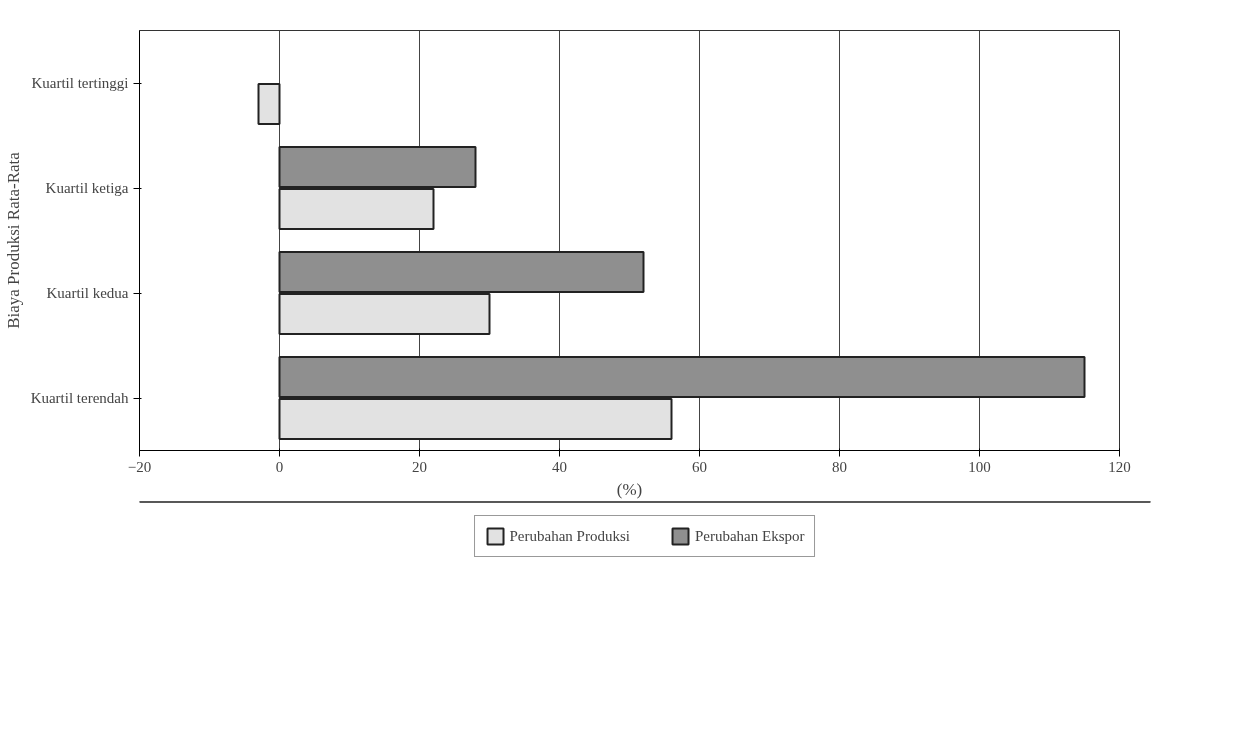  I want to click on y-axis-title: Biaya Produksi Rata-Rata, so click(13, 240).